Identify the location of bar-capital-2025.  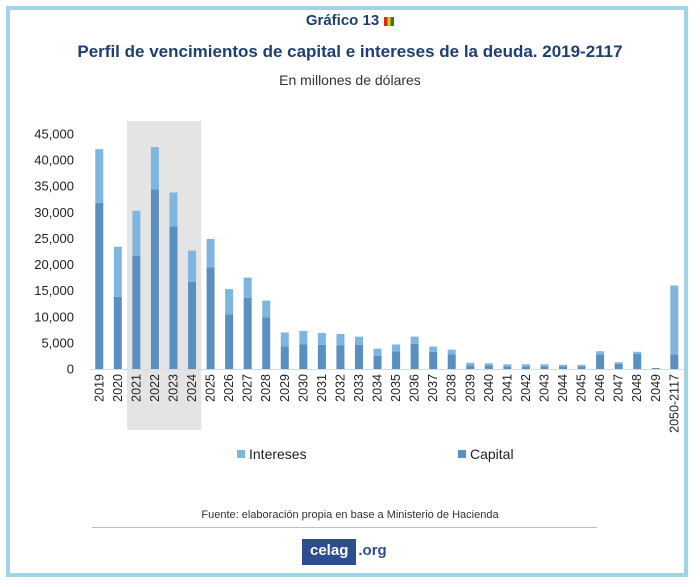
(210, 318).